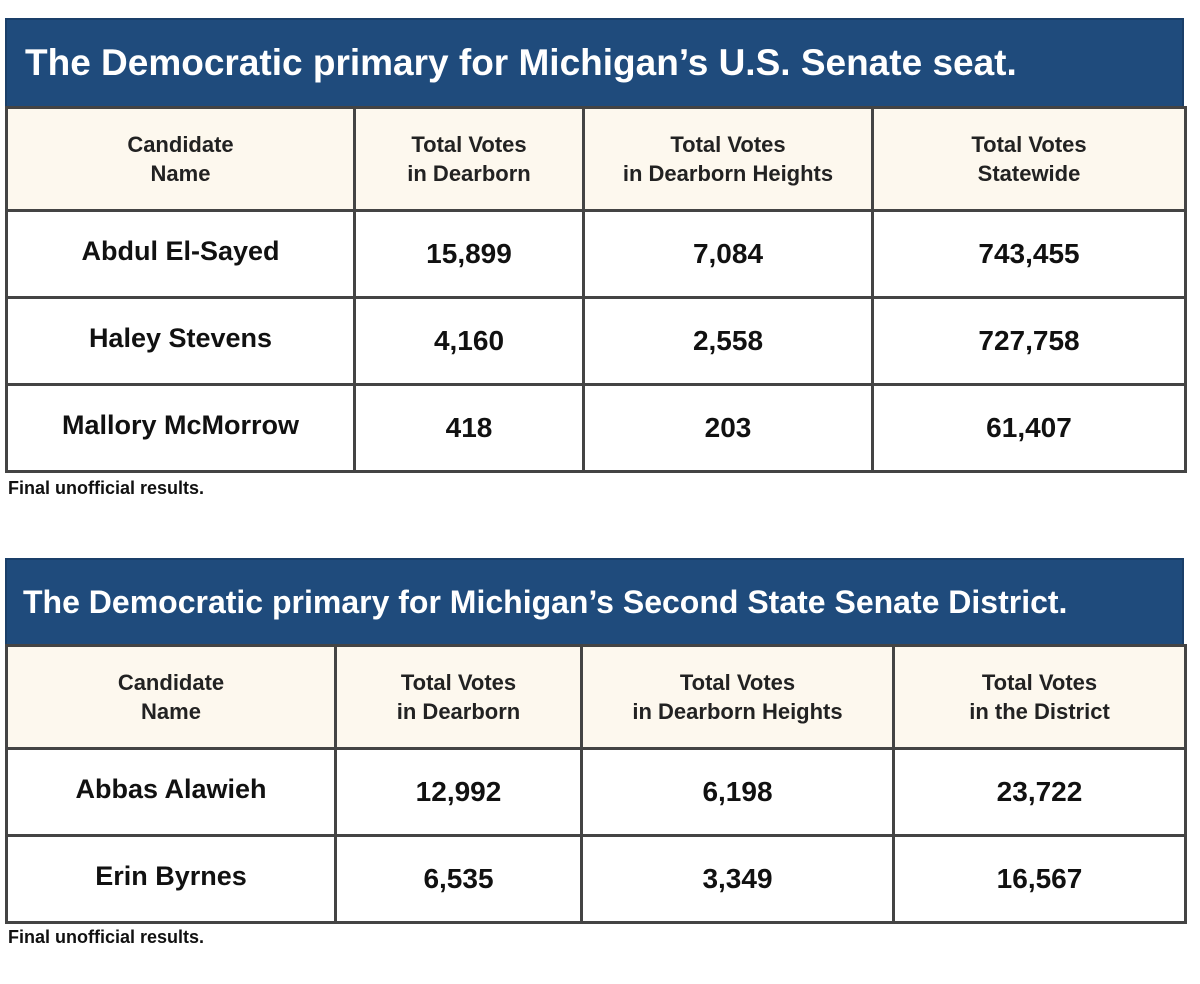  I want to click on header-line: in the District, so click(1039, 711).